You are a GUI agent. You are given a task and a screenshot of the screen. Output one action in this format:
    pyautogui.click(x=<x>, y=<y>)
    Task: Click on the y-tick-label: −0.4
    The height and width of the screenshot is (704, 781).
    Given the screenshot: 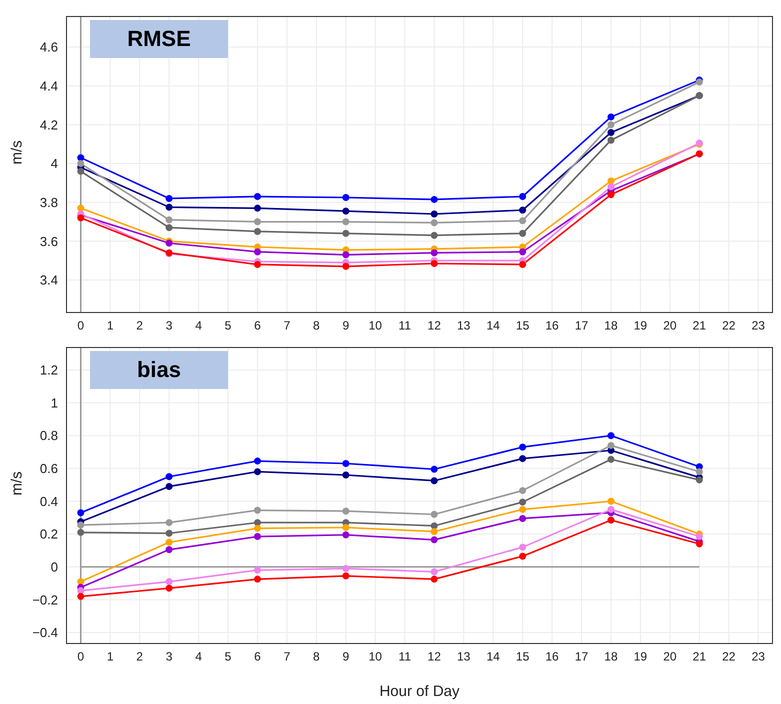 What is the action you would take?
    pyautogui.click(x=45, y=632)
    